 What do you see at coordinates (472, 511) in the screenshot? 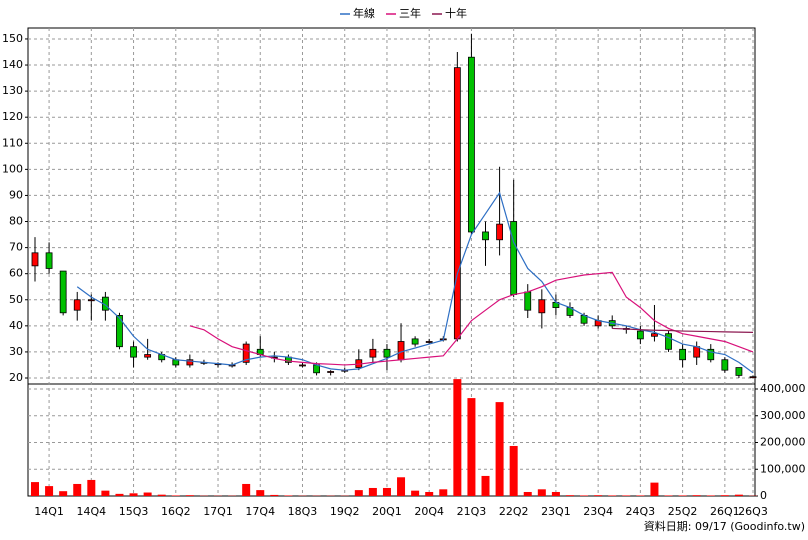
I see `x-tick-label: 21Q3` at bounding box center [472, 511].